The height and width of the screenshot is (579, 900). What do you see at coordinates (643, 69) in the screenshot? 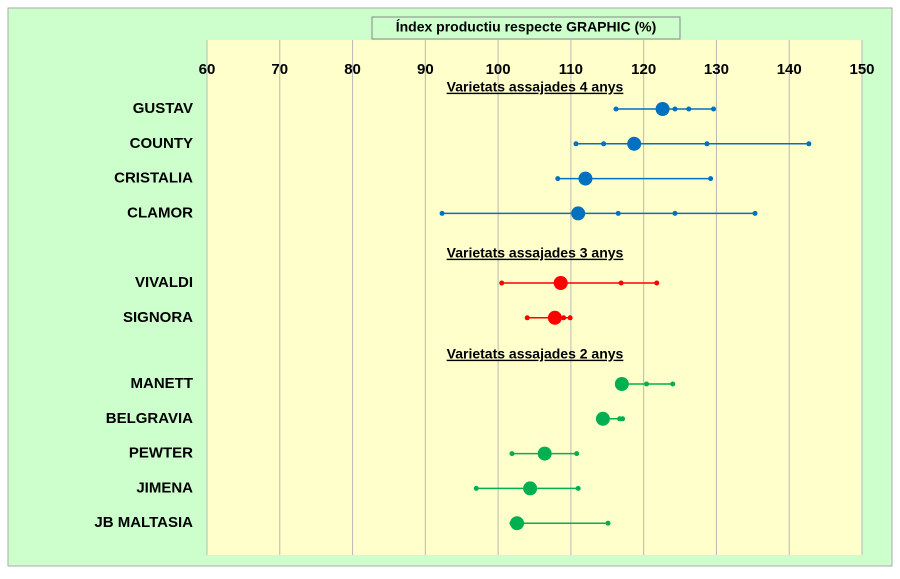
I see `x-tick-label: 120` at bounding box center [643, 69].